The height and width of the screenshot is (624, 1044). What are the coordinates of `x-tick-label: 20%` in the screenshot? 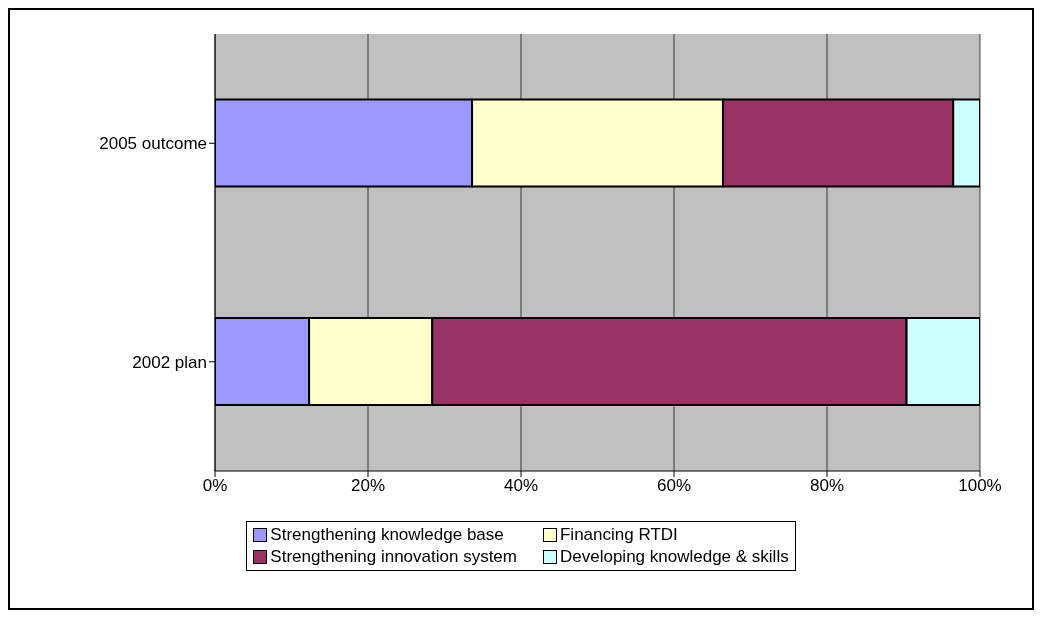 It's located at (368, 486).